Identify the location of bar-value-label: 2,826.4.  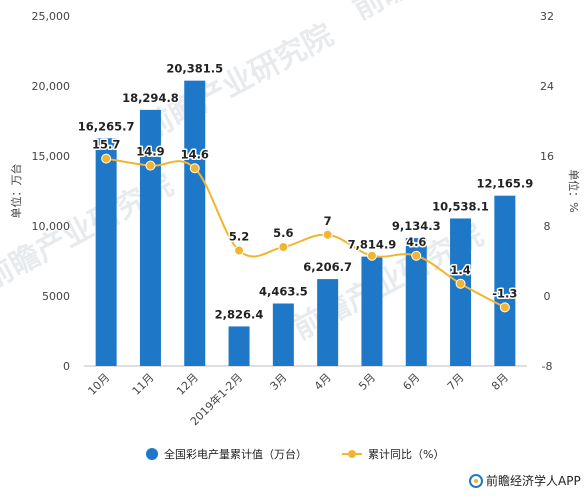
(239, 314).